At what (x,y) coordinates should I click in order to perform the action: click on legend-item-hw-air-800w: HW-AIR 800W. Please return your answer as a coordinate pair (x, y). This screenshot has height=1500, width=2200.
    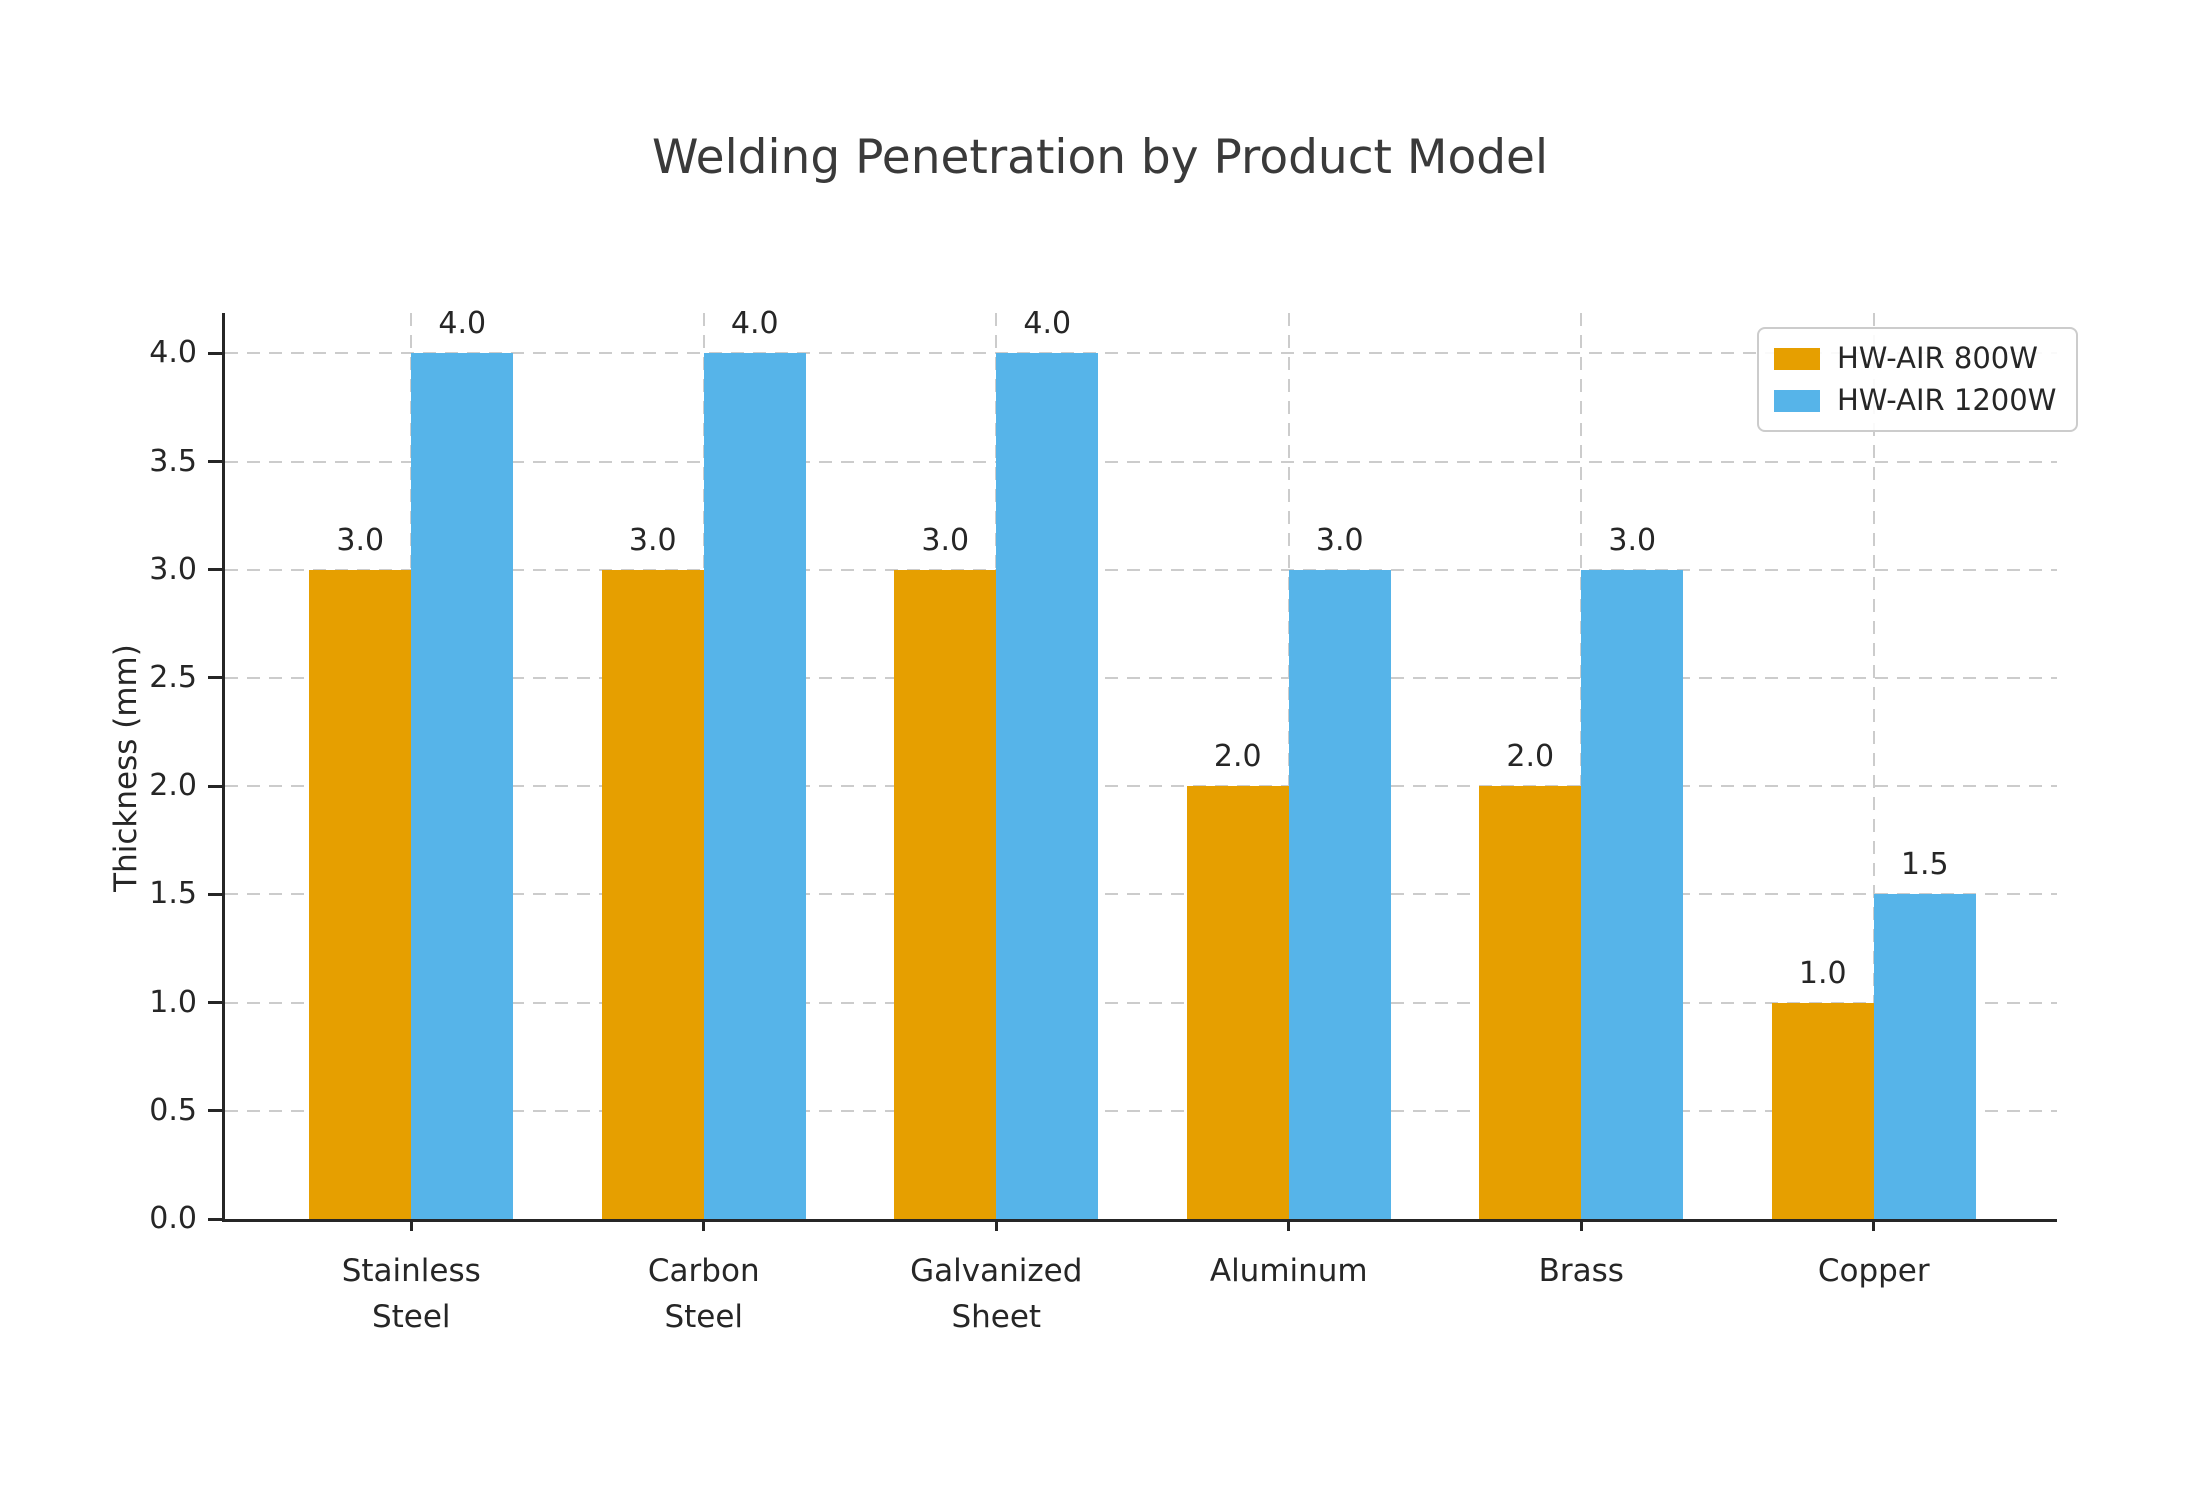
    Looking at the image, I should click on (1915, 358).